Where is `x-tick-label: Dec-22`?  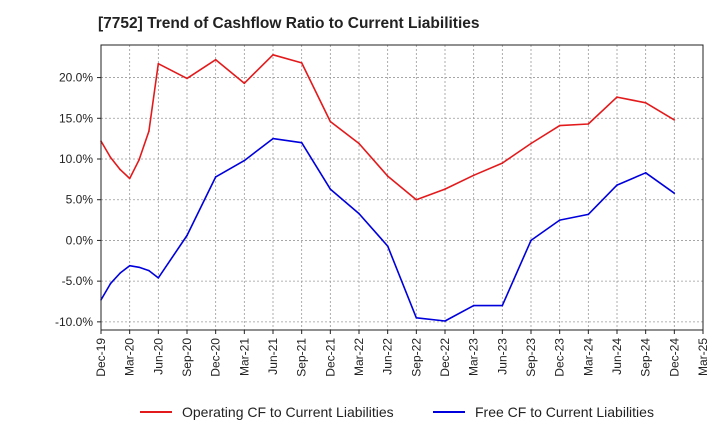 x-tick-label: Dec-22 is located at coordinates (445, 357).